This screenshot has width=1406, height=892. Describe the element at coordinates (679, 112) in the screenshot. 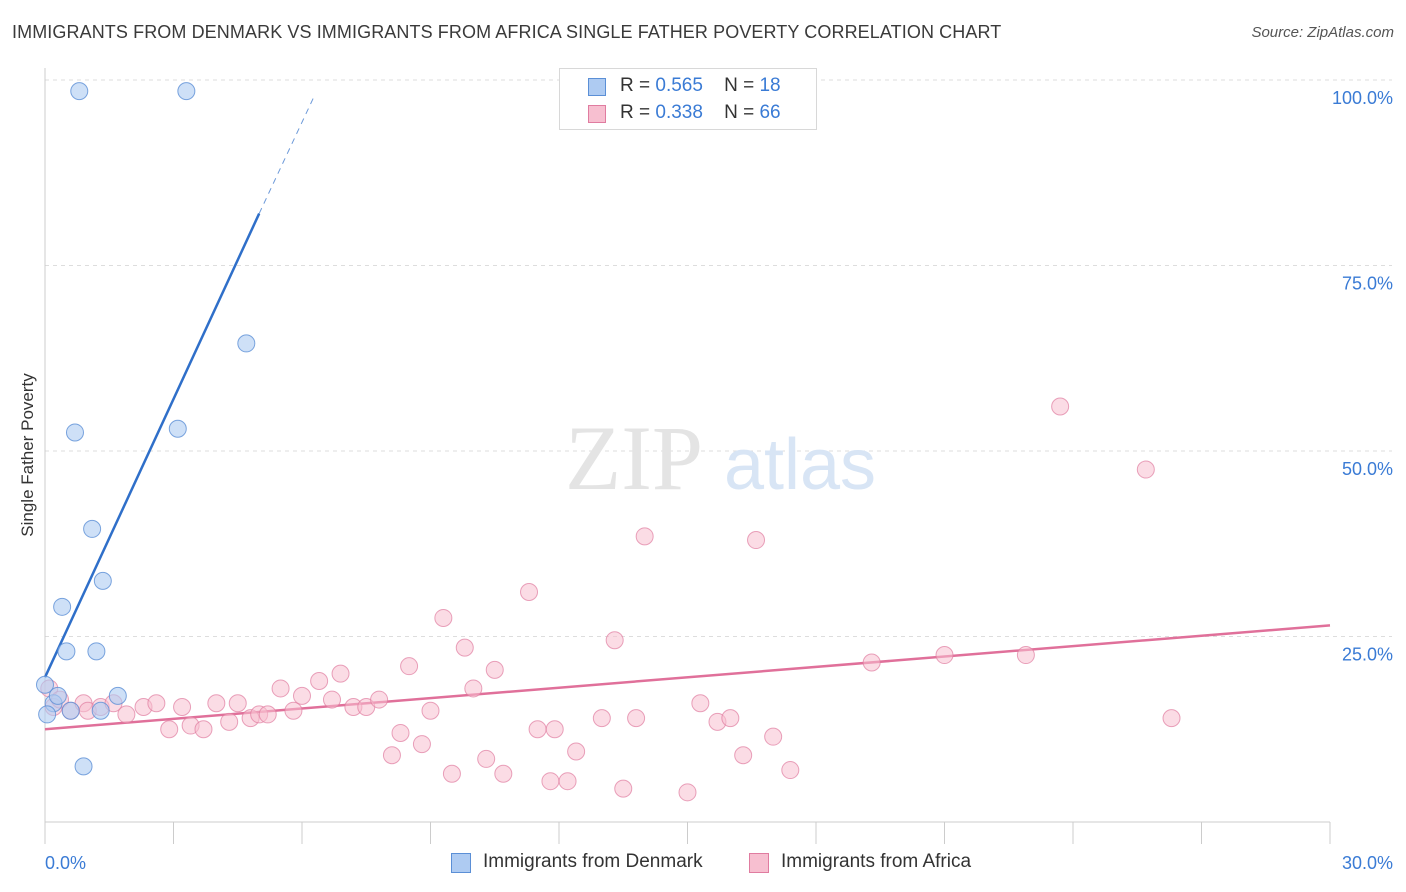

I see `legend-r-value: 0.338` at that location.